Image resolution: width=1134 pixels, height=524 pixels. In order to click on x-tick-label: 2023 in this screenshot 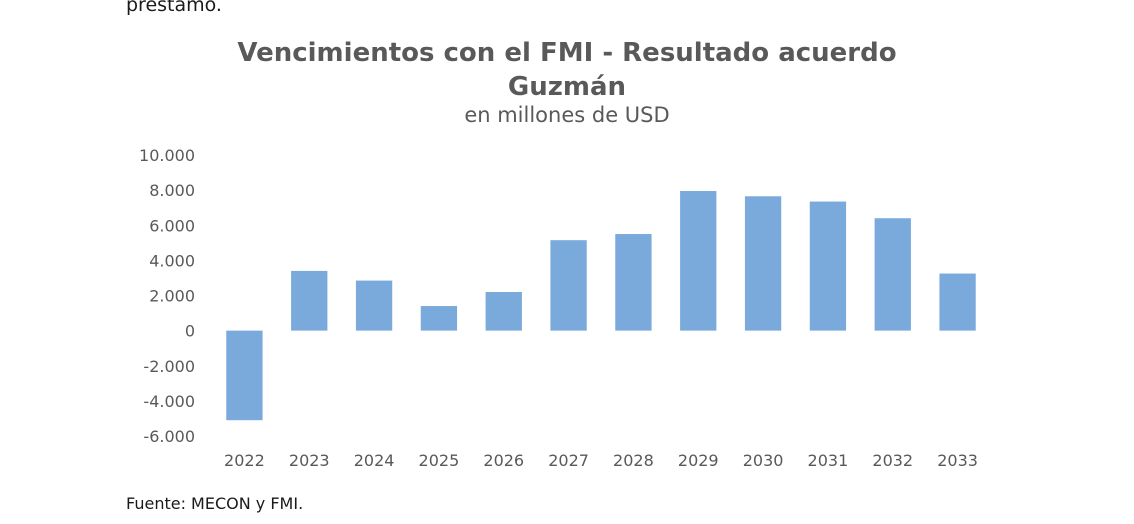, I will do `click(309, 460)`.